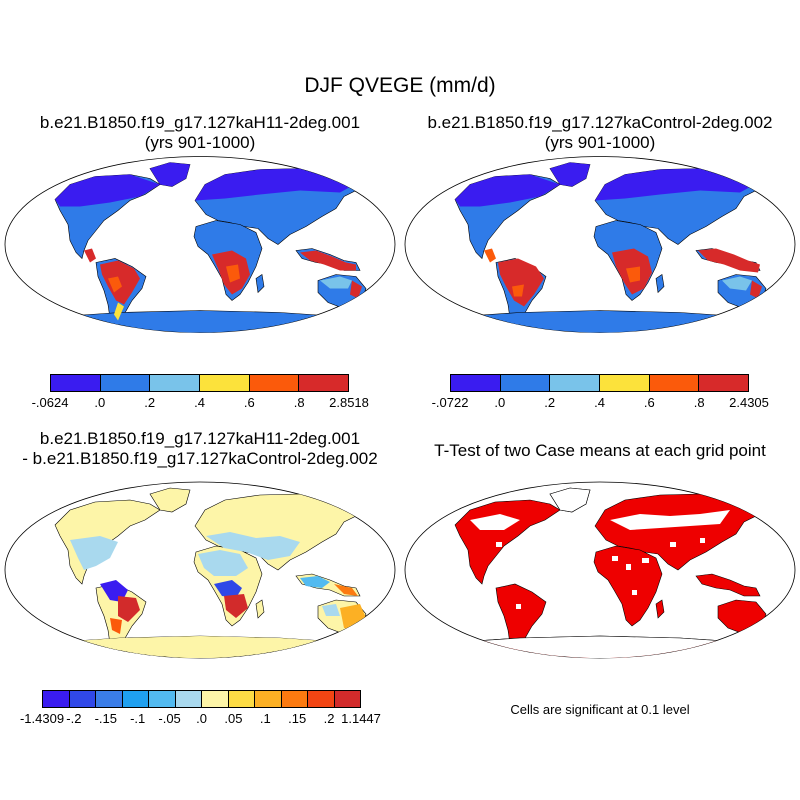  What do you see at coordinates (200, 570) in the screenshot?
I see `difference-map` at bounding box center [200, 570].